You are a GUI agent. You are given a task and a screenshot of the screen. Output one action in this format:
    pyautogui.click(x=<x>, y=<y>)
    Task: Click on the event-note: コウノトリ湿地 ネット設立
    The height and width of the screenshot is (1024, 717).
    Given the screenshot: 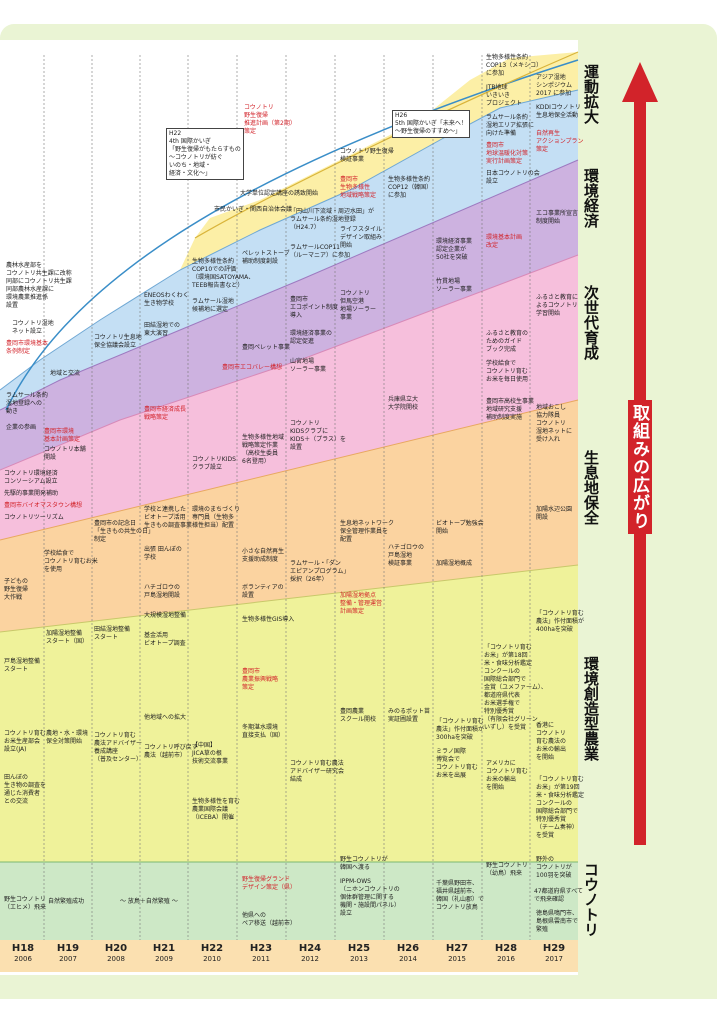 What is the action you would take?
    pyautogui.click(x=33, y=327)
    